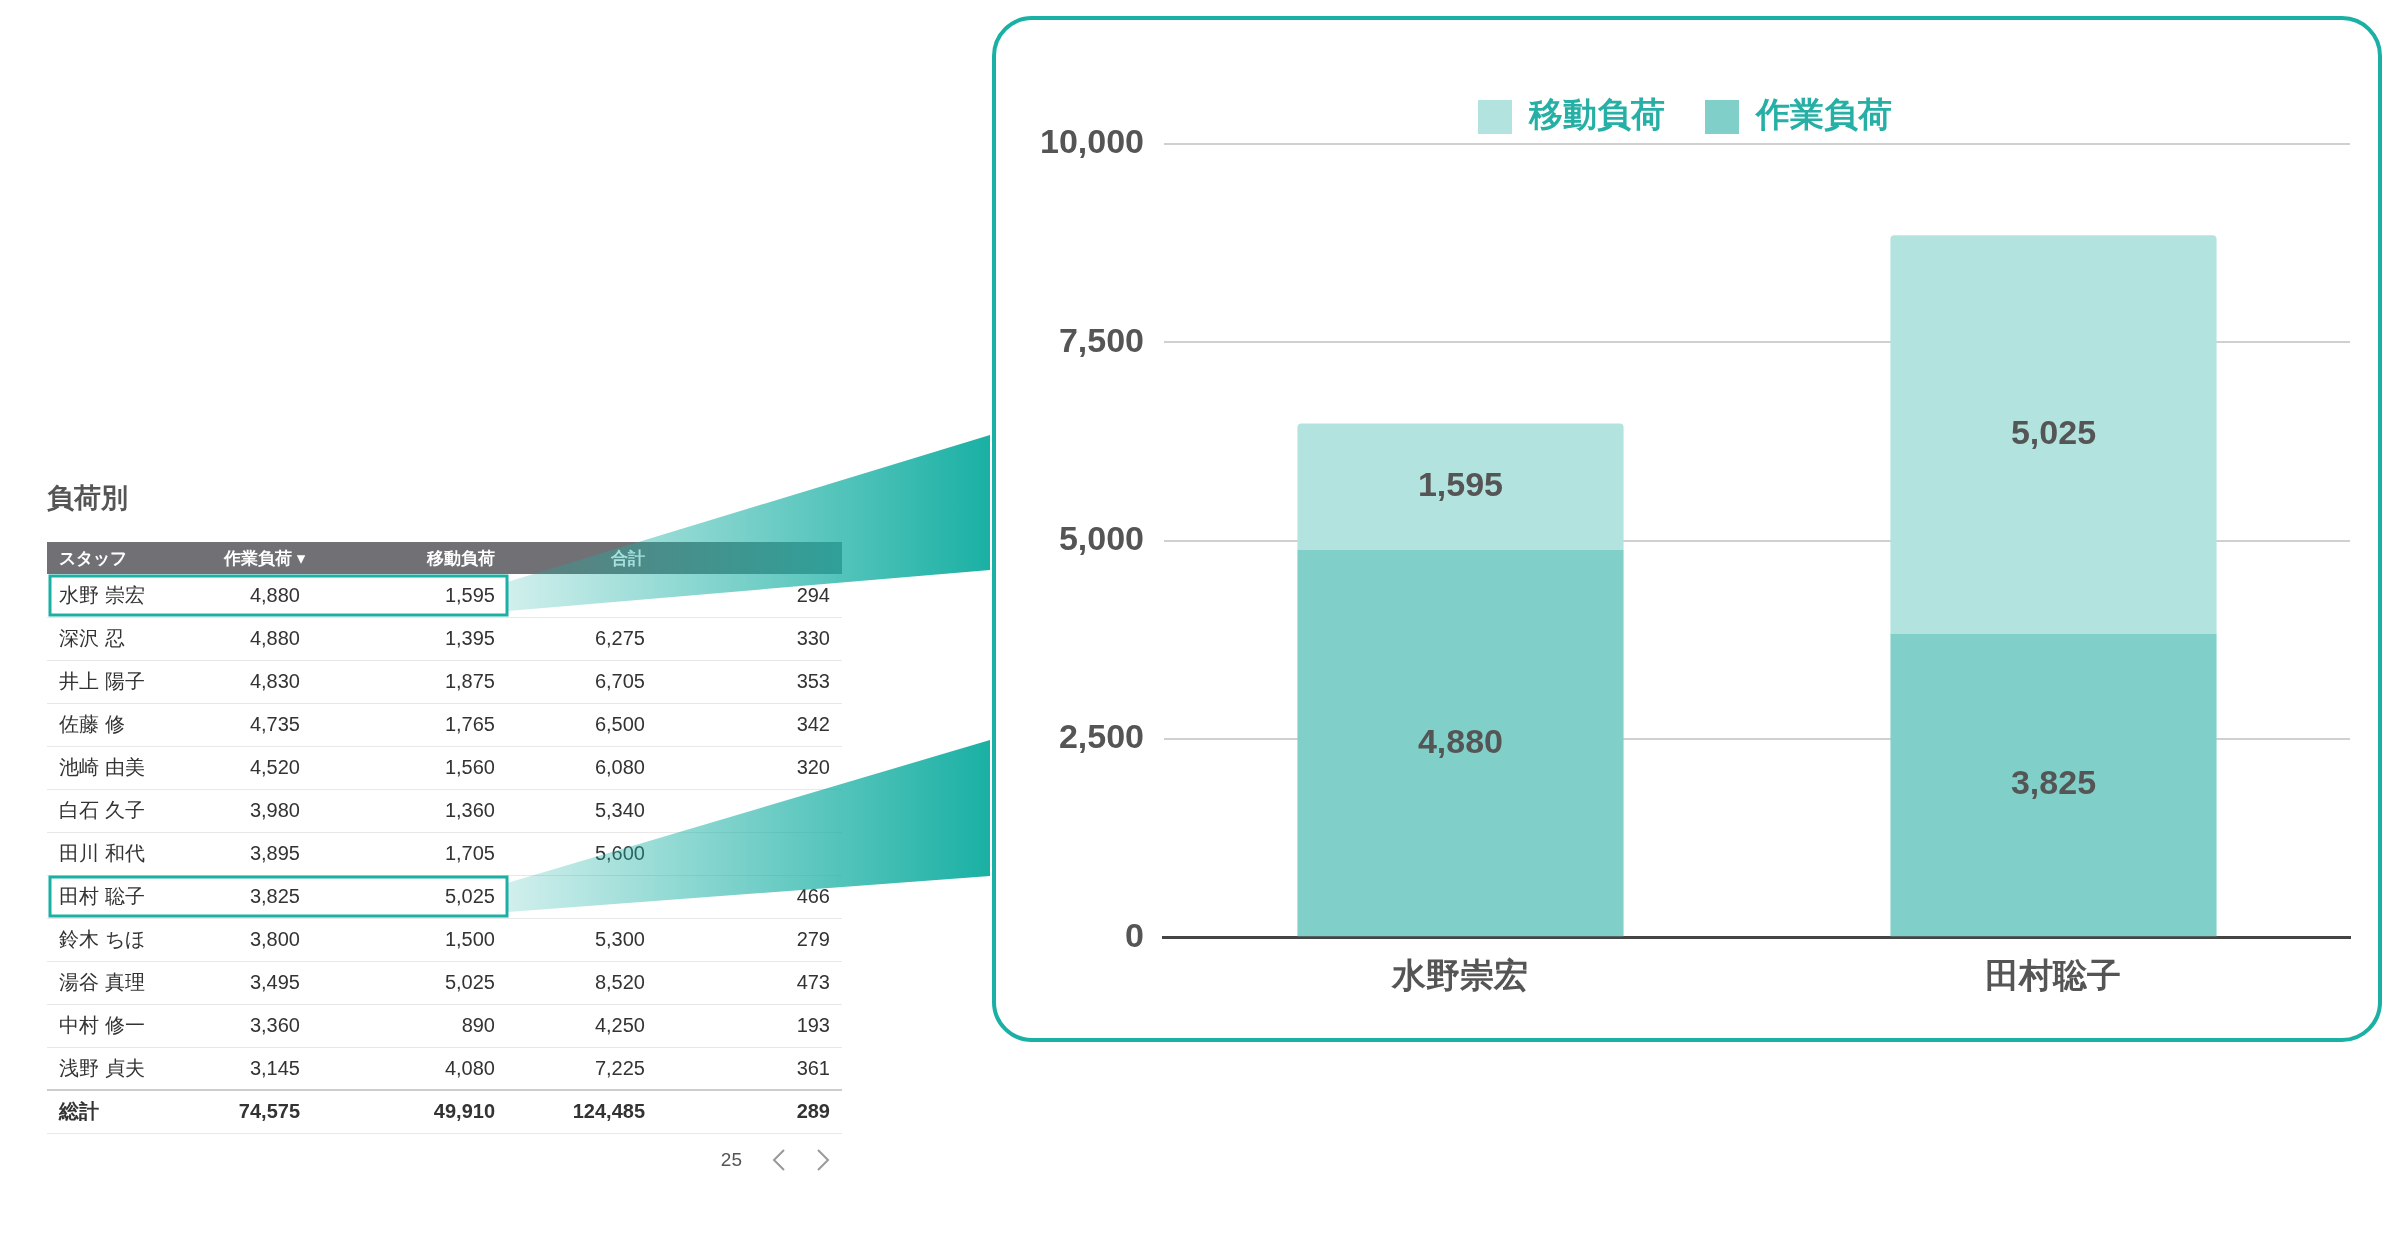 This screenshot has width=2400, height=1260. I want to click on text: 3,360, so click(274, 1025).